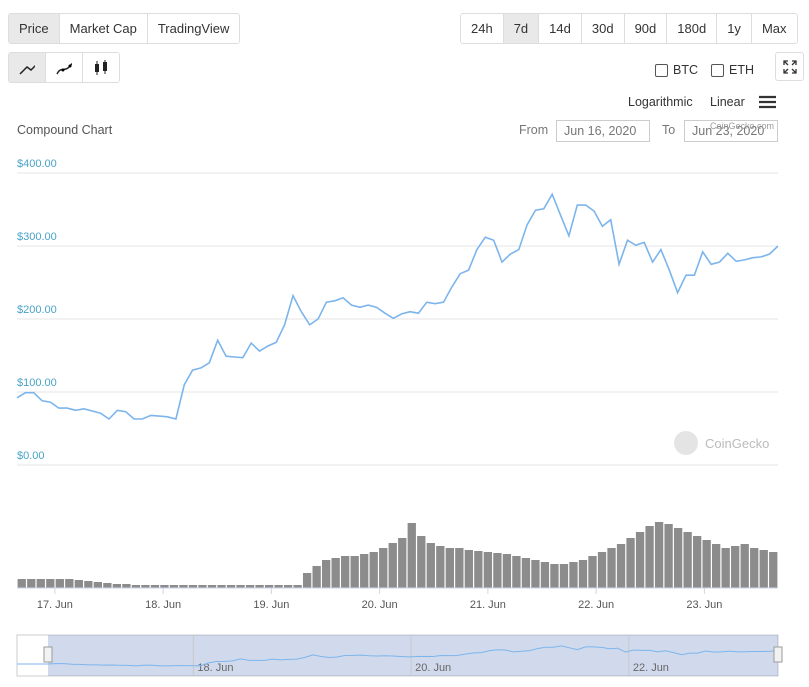  I want to click on x-tick-label: 18. Jun, so click(163, 605).